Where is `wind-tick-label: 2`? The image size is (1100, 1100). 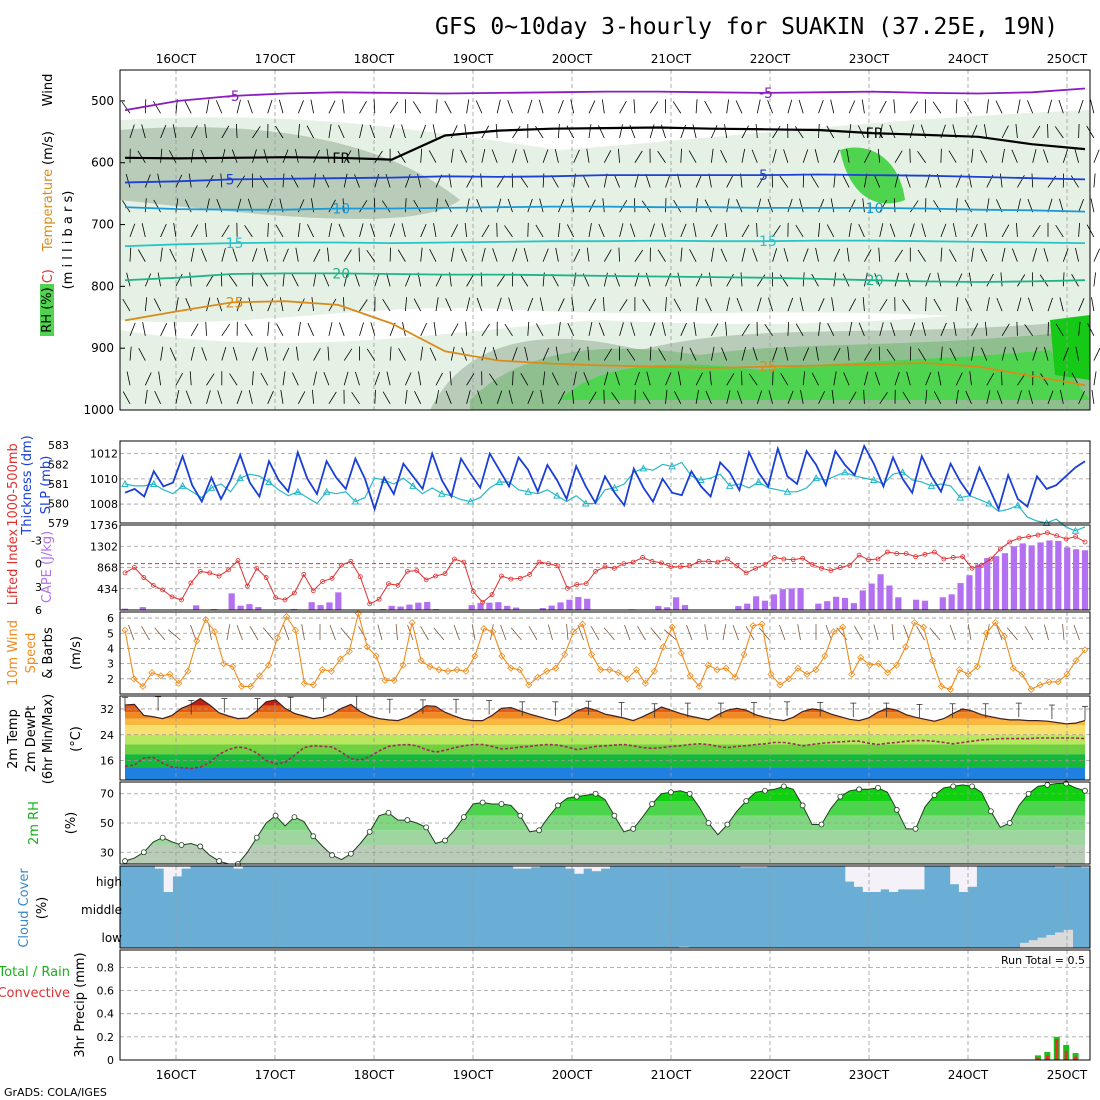 wind-tick-label: 2 is located at coordinates (110, 679).